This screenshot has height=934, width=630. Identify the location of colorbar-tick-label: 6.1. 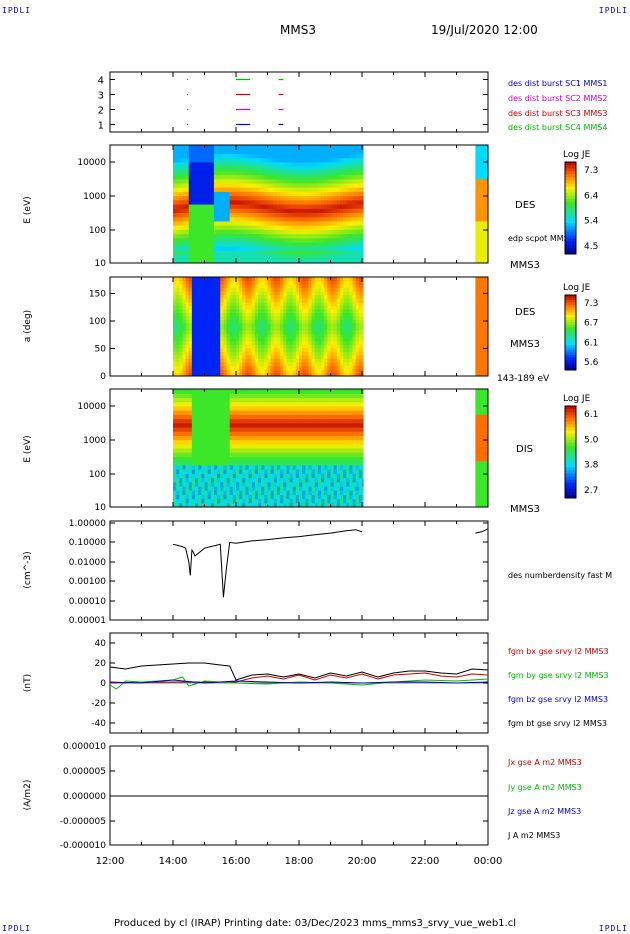
(591, 343).